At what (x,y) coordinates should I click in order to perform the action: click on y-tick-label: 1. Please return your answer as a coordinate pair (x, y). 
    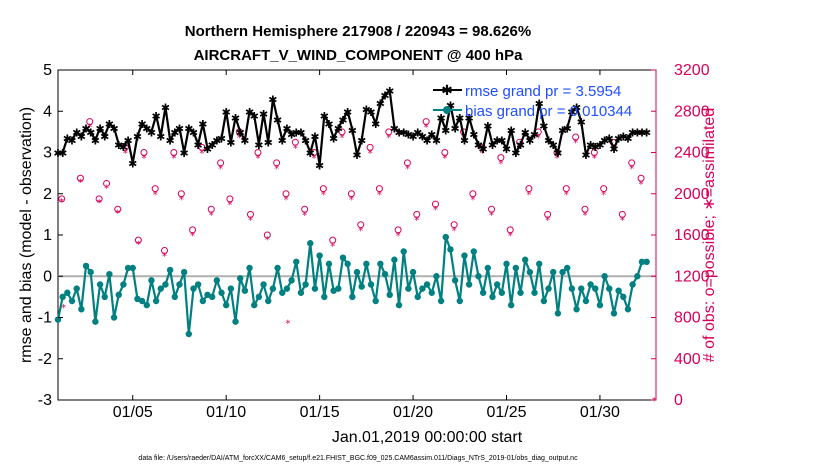
    Looking at the image, I should click on (47, 235).